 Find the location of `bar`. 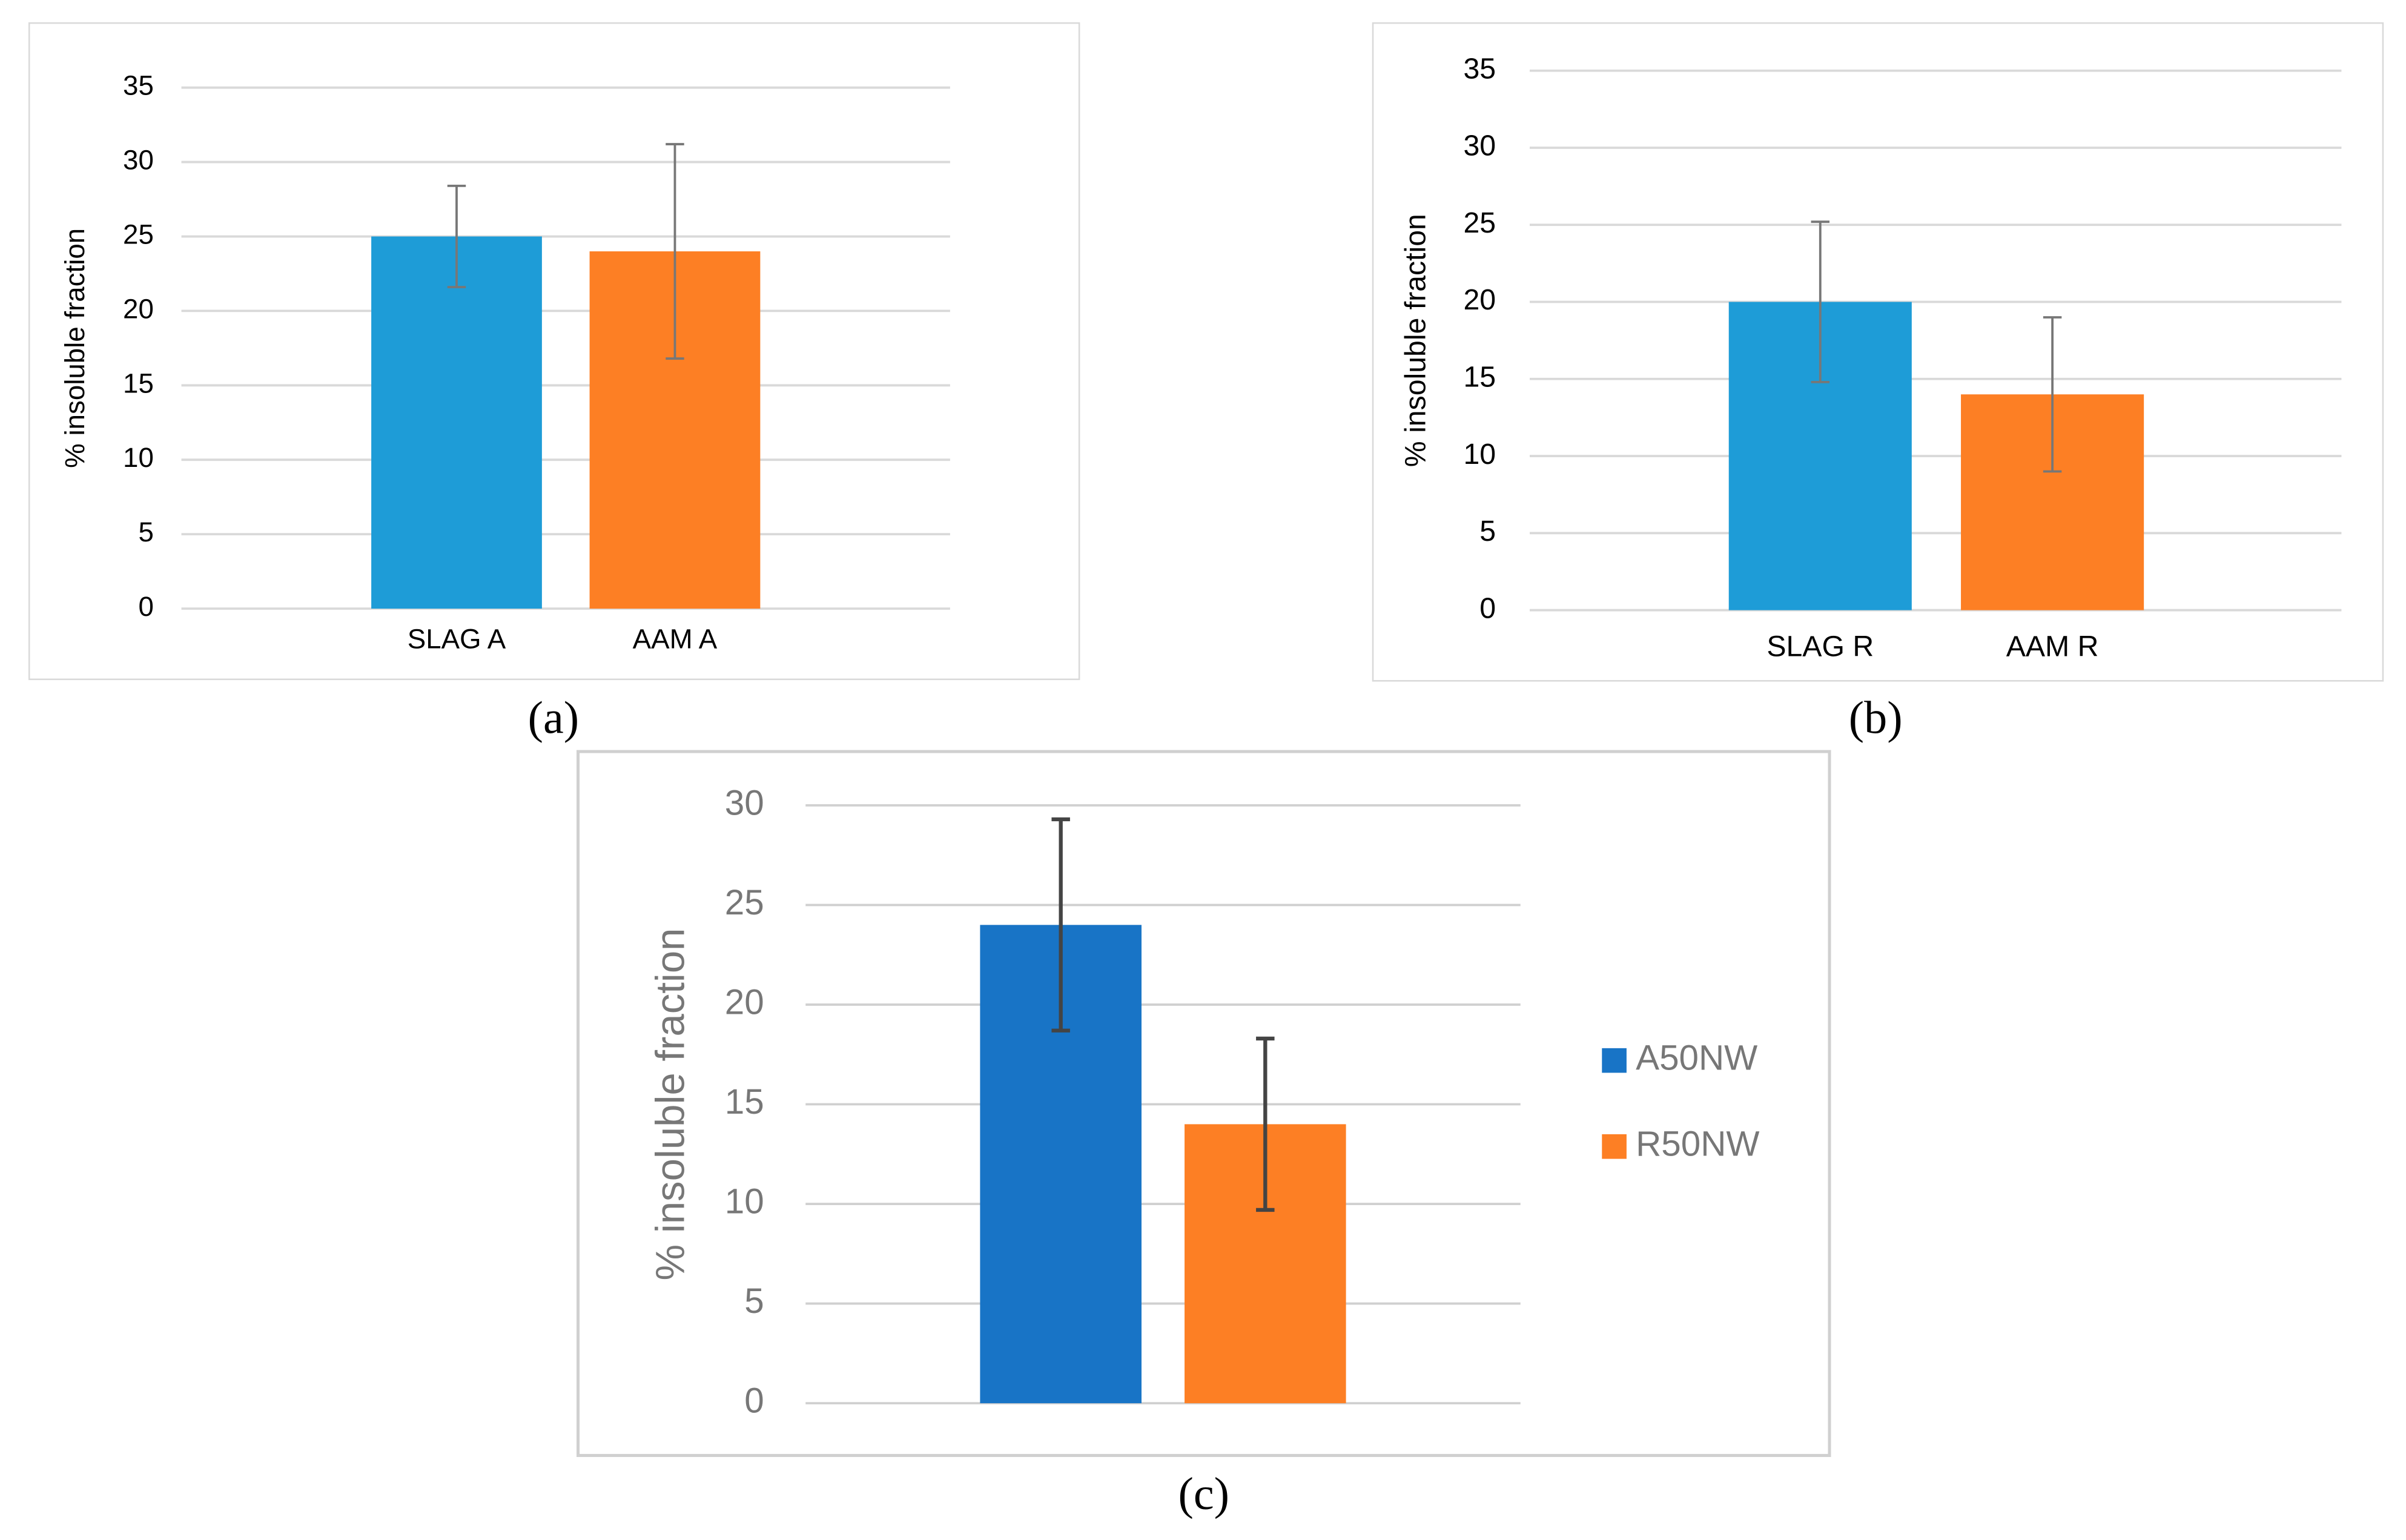

bar is located at coordinates (456, 422).